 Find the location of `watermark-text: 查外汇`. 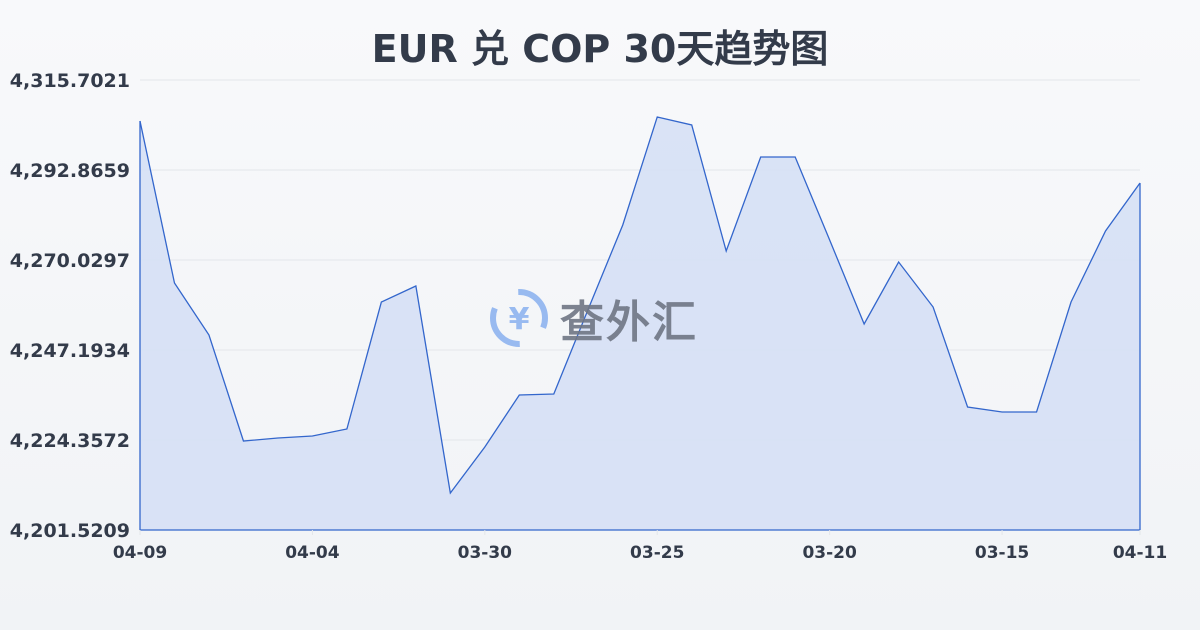

watermark-text: 查外汇 is located at coordinates (629, 322).